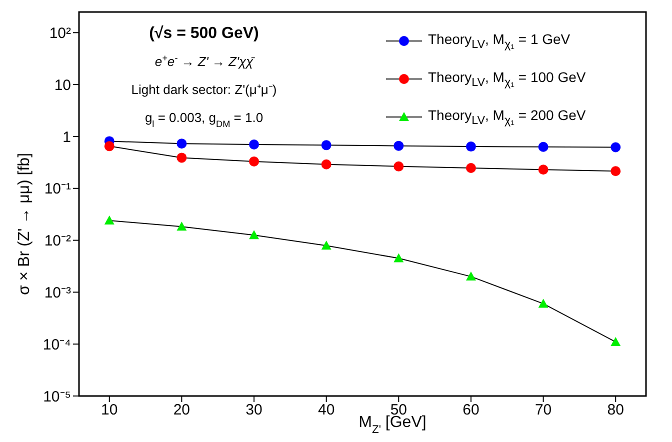  Describe the element at coordinates (62, 85) in the screenshot. I see `y-tick-label: 10` at that location.